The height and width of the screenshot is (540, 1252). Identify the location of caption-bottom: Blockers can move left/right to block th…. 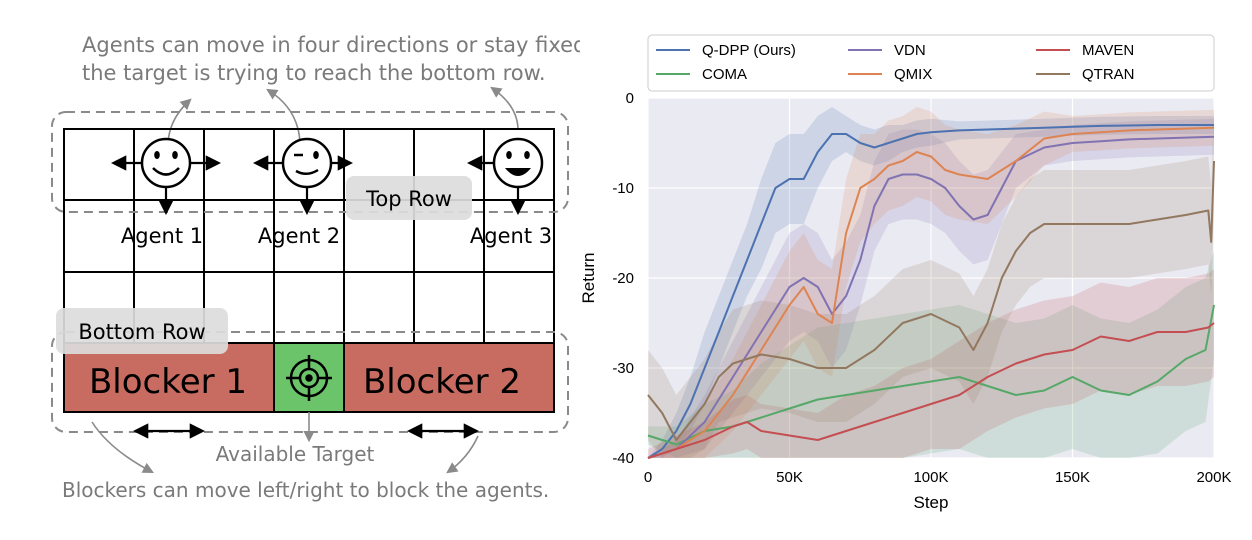
(305, 490).